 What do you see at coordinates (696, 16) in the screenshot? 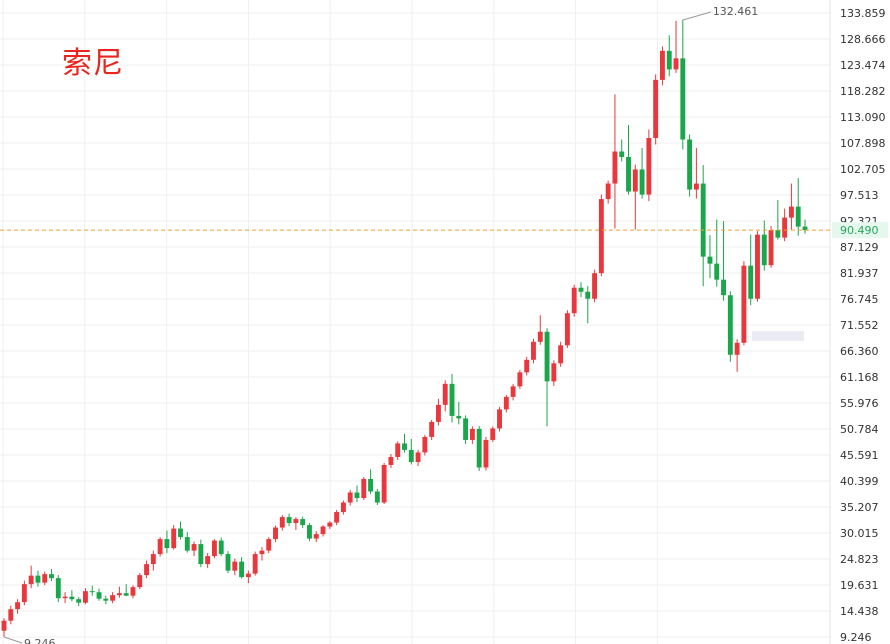
I see `max-annotation-leader` at bounding box center [696, 16].